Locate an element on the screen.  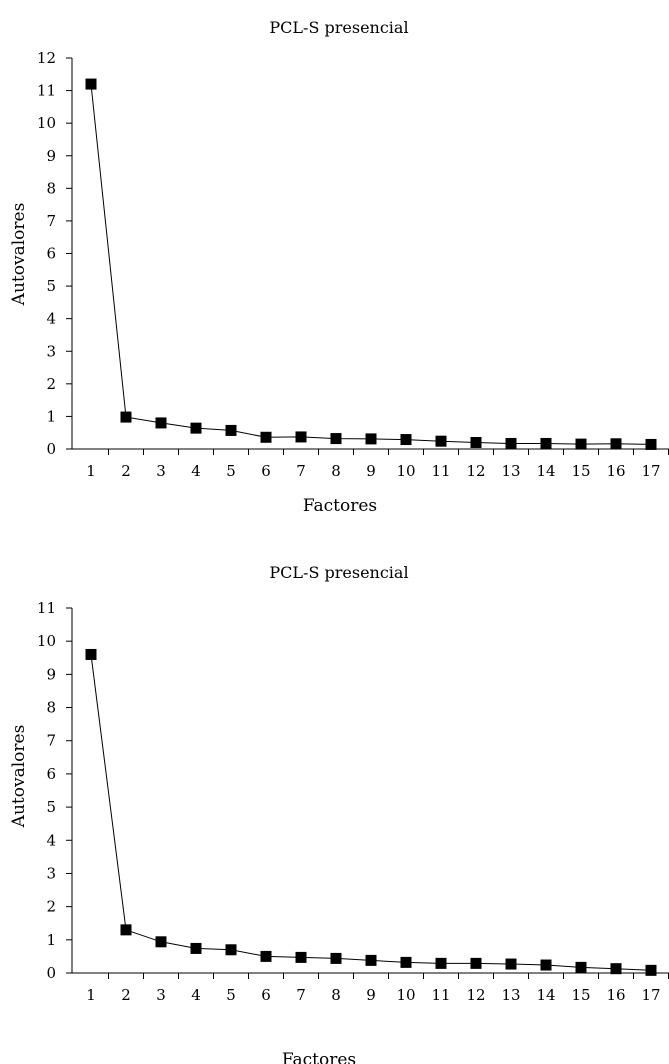
x-tick-label: 14 is located at coordinates (545, 995).